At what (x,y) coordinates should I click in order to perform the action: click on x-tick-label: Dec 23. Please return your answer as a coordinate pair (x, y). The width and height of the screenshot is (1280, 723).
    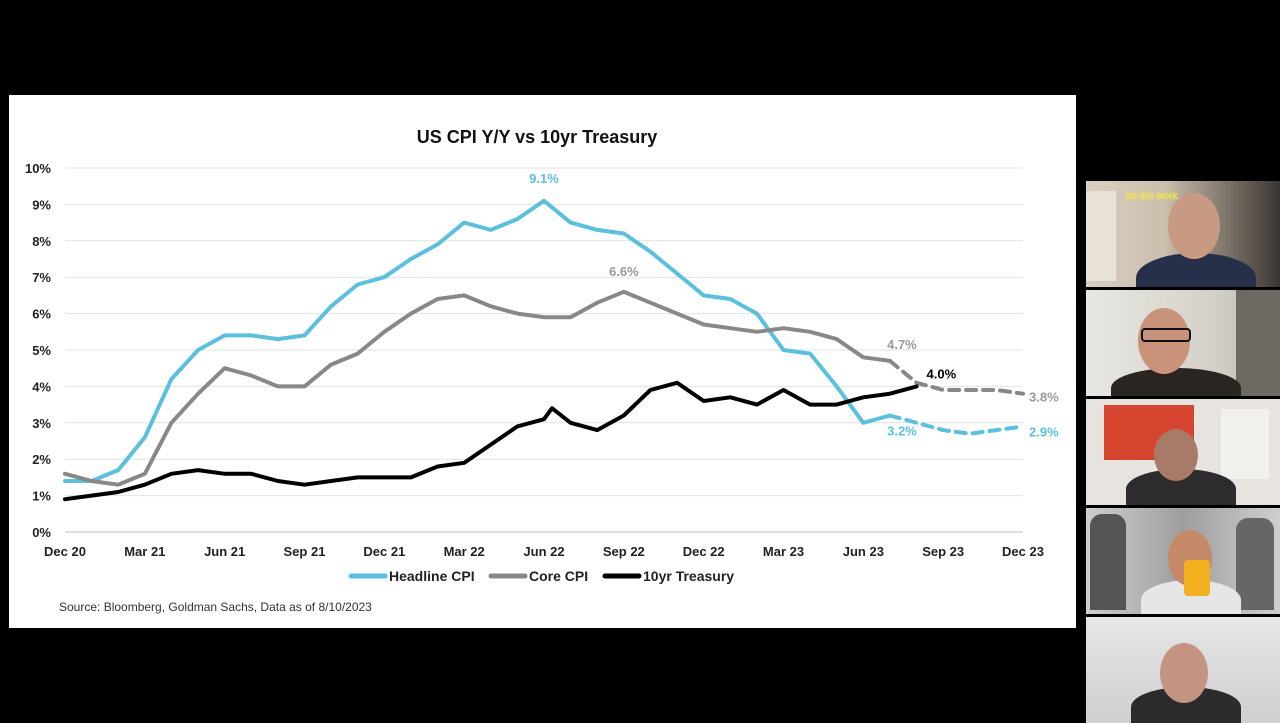
    Looking at the image, I should click on (1023, 551).